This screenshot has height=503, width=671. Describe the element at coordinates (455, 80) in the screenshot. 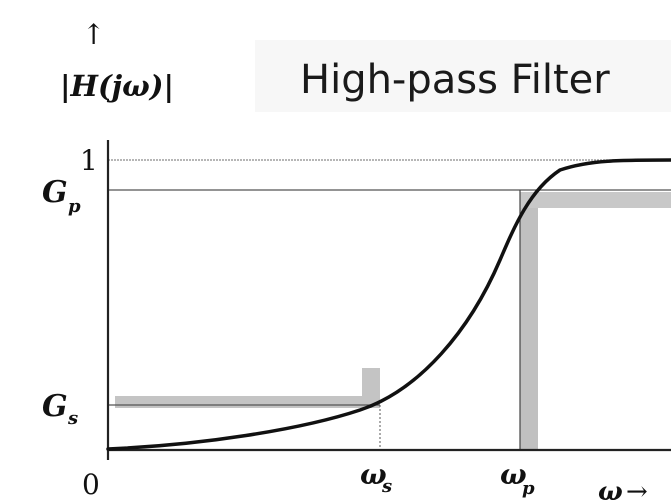

I see `diagram-title: High-pass Filter` at that location.